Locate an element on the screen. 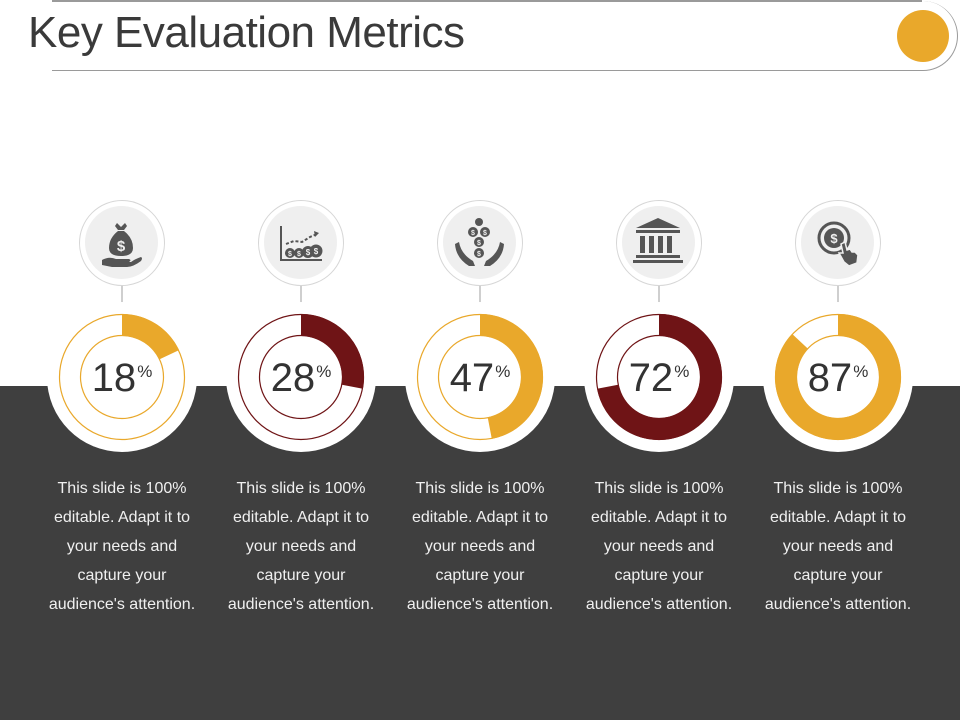 The height and width of the screenshot is (720, 960). percent-label: 28% is located at coordinates (301, 378).